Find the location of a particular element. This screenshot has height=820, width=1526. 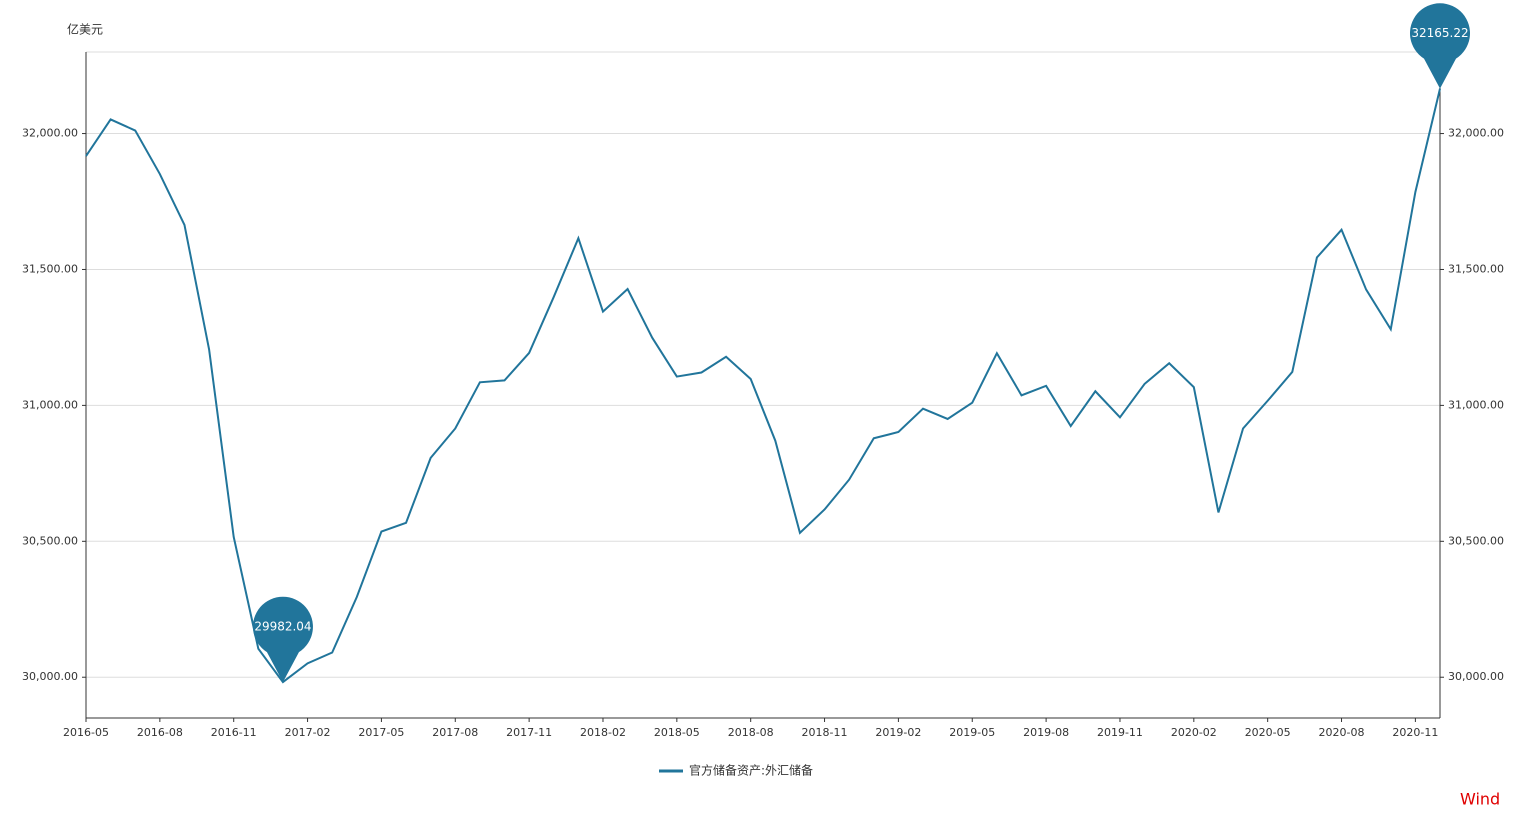

x-tick-label: 2018-02 is located at coordinates (603, 732).